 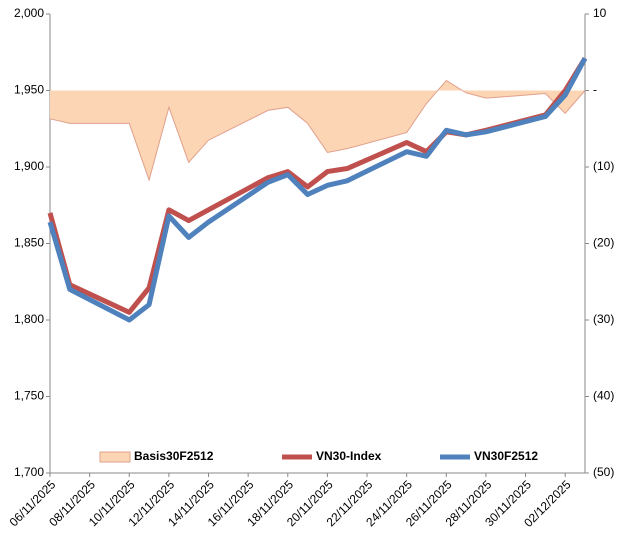 What do you see at coordinates (29, 319) in the screenshot?
I see `y-tick-label: 1,800` at bounding box center [29, 319].